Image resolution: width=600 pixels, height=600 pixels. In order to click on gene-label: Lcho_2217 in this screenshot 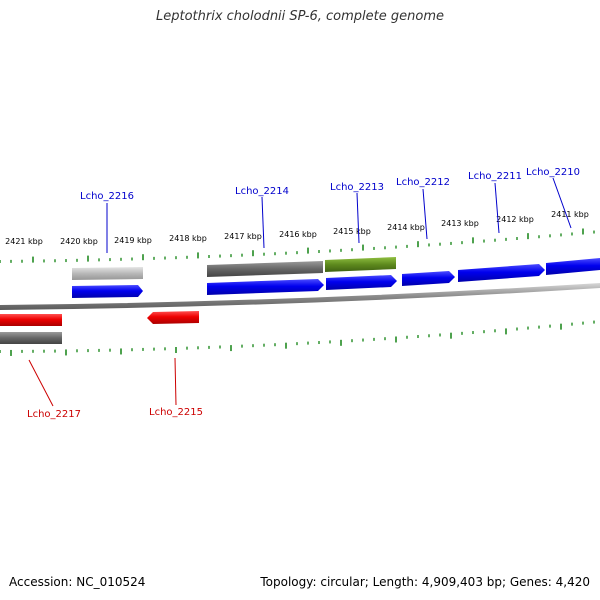, I will do `click(54, 414)`.